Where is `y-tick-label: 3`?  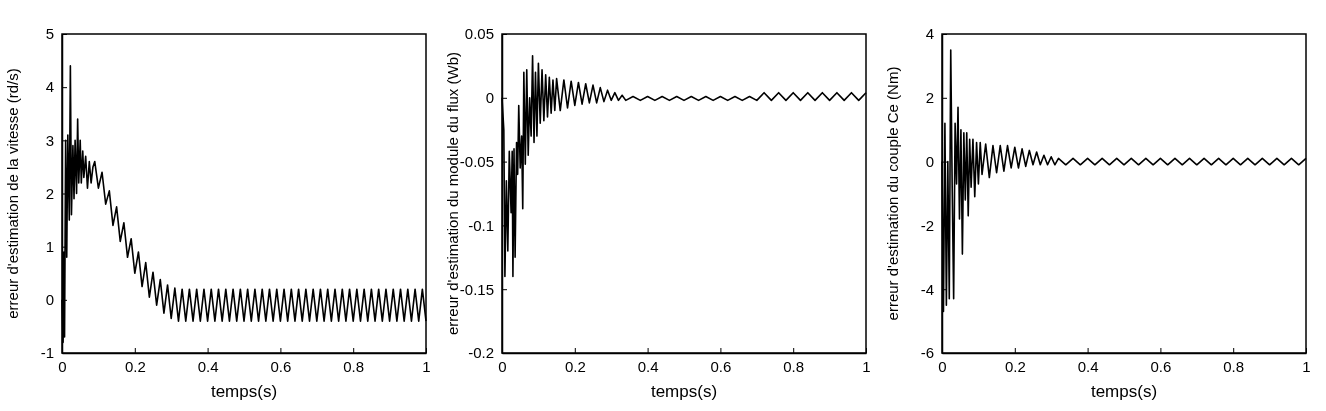 y-tick-label: 3 is located at coordinates (49, 140).